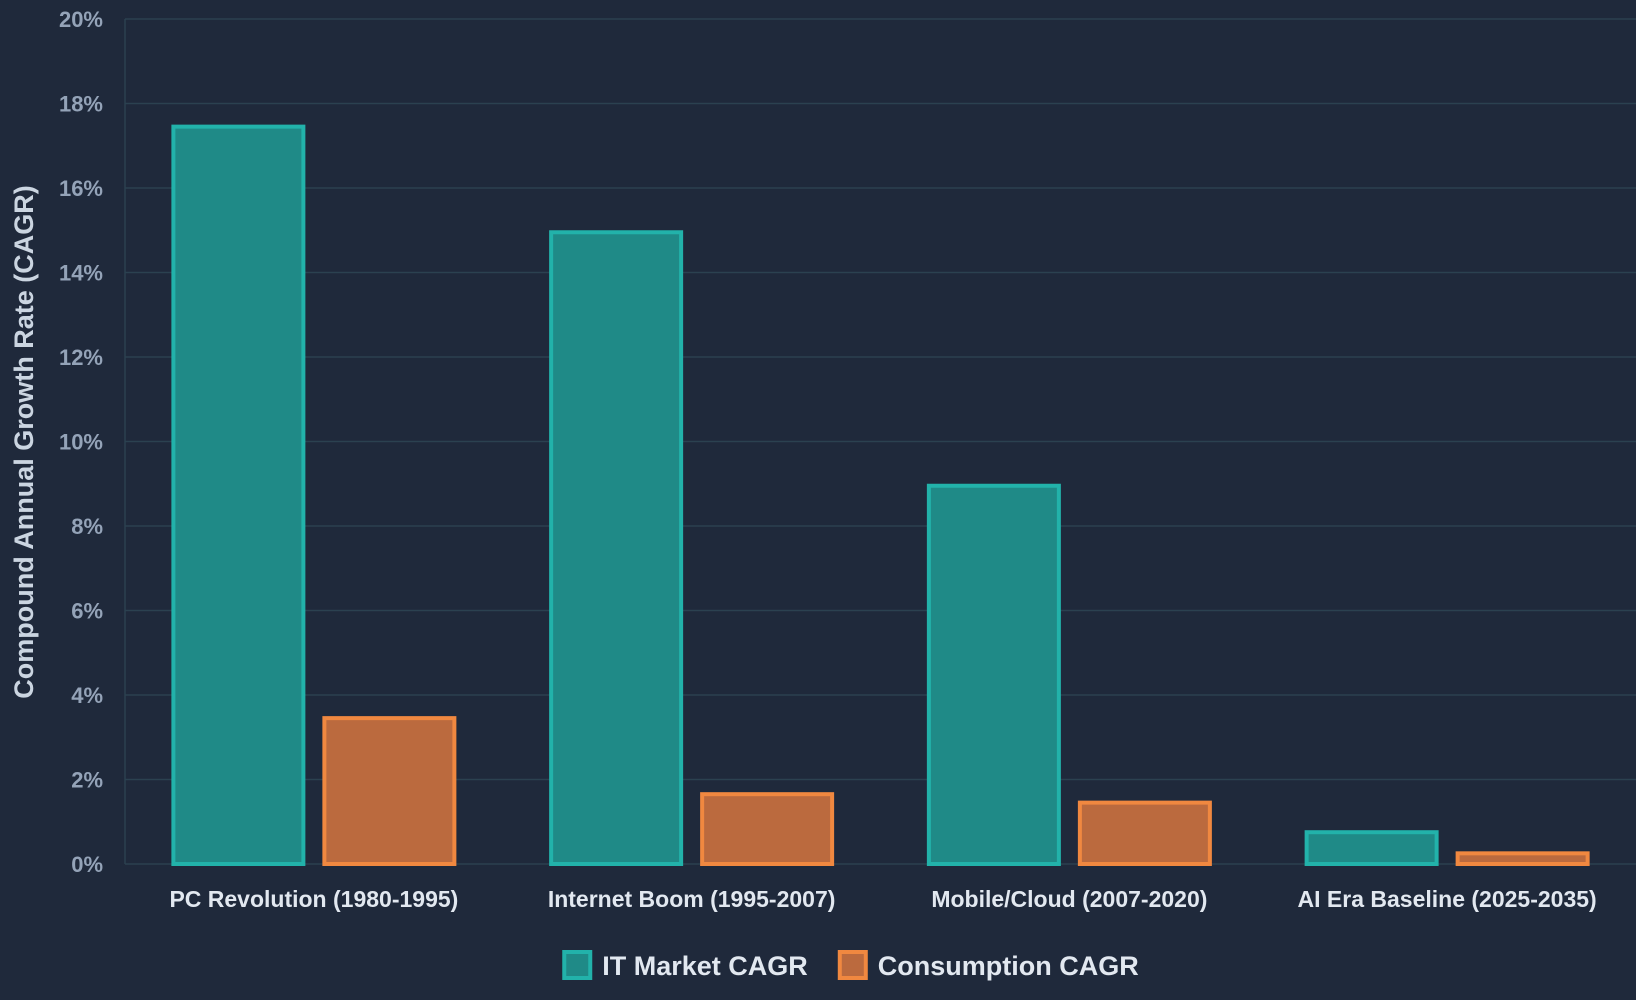 This screenshot has height=1000, width=1636. What do you see at coordinates (81, 357) in the screenshot?
I see `y-tick-label: 12%` at bounding box center [81, 357].